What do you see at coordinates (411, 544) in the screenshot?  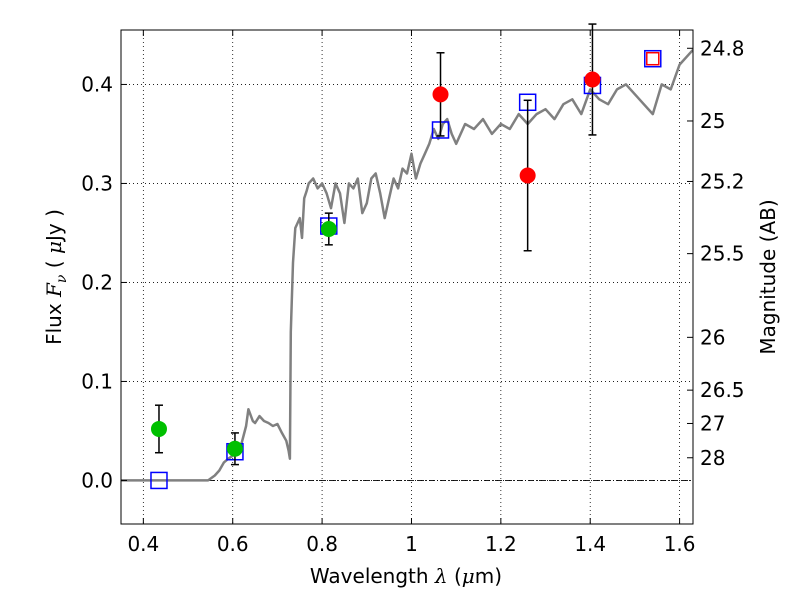 I see `x-tick-label: 1` at bounding box center [411, 544].